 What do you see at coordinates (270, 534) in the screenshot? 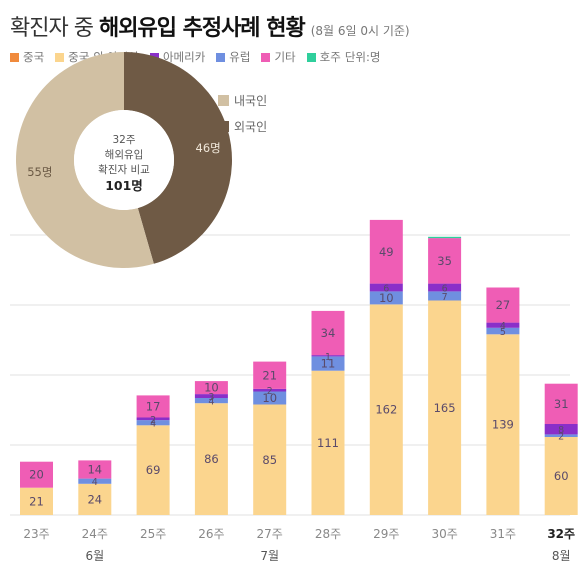
I see `x-tick-label: 27주` at bounding box center [270, 534].